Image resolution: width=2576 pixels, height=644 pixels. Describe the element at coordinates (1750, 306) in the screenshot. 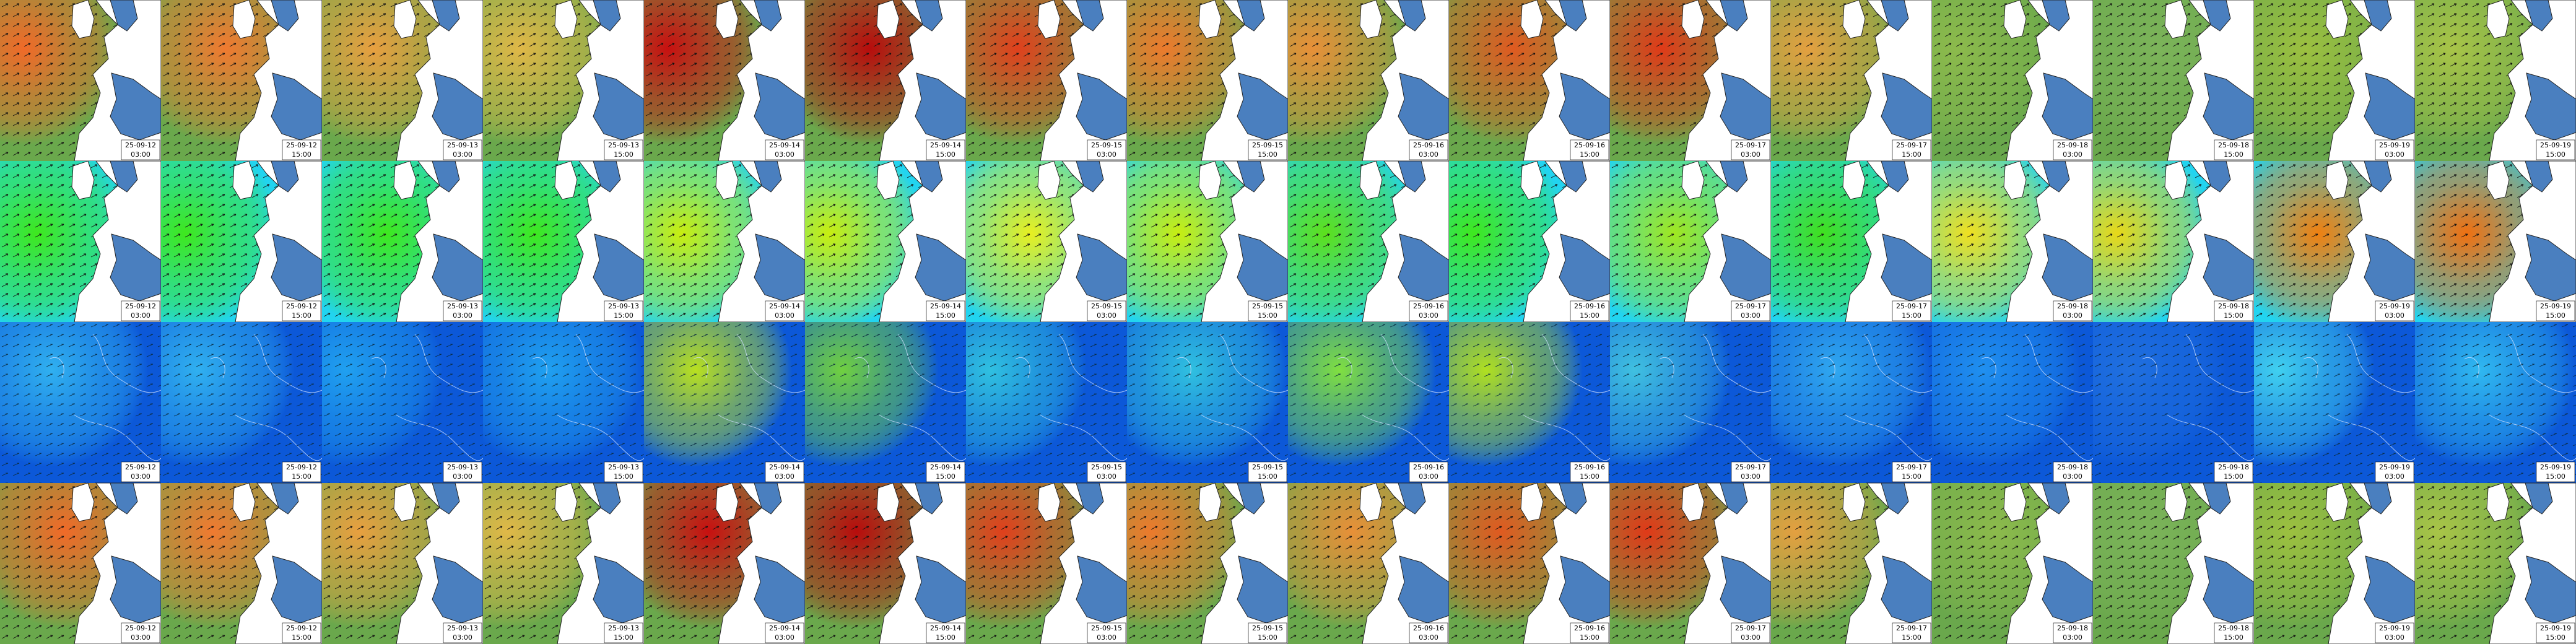

I see `date-label: 25-09-17` at that location.